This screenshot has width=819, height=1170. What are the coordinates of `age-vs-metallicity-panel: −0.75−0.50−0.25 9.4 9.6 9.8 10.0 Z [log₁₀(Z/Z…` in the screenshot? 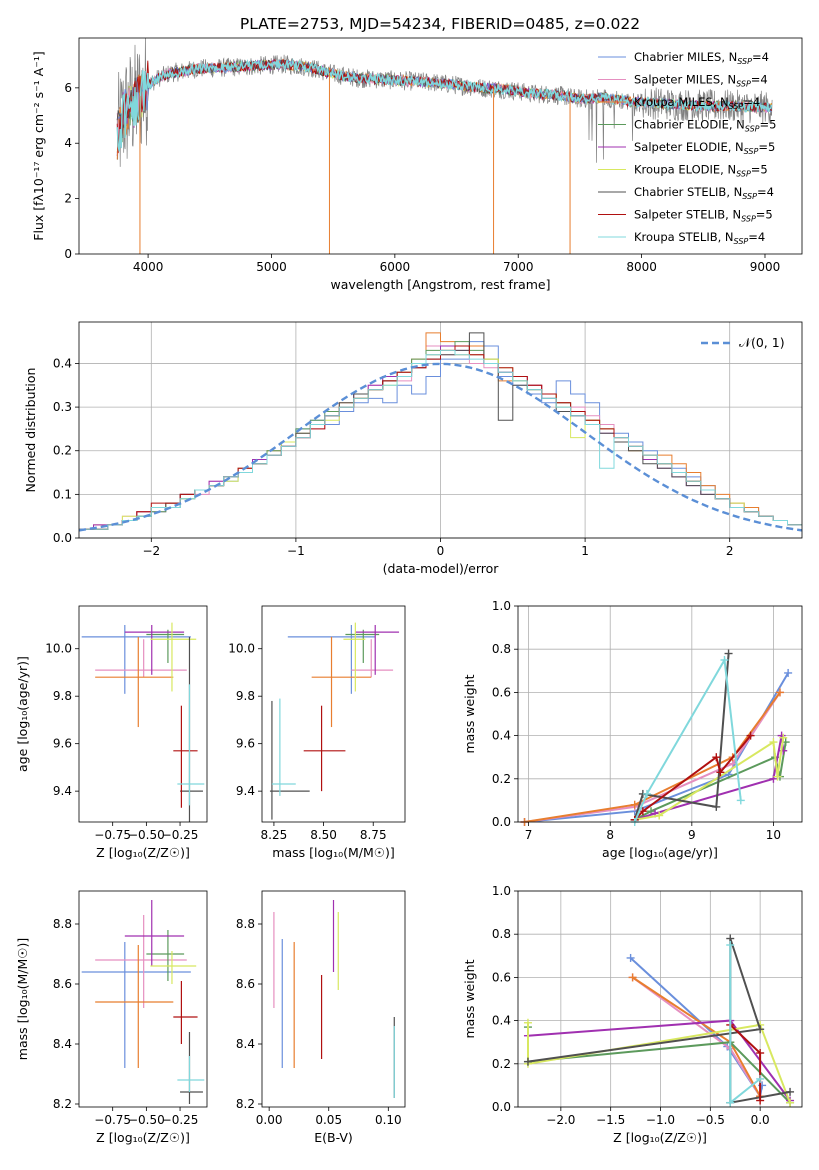 It's located at (111, 732).